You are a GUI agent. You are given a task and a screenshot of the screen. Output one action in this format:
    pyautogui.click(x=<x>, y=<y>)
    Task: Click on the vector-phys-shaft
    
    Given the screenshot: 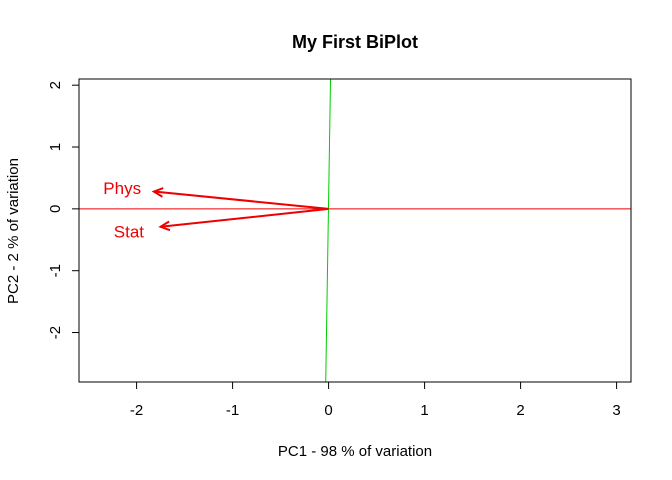 What is the action you would take?
    pyautogui.click(x=241, y=200)
    